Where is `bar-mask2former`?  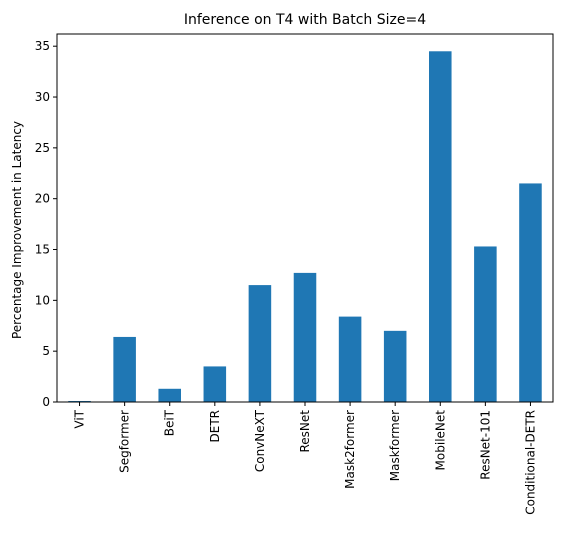
bar-mask2former is located at coordinates (350, 359).